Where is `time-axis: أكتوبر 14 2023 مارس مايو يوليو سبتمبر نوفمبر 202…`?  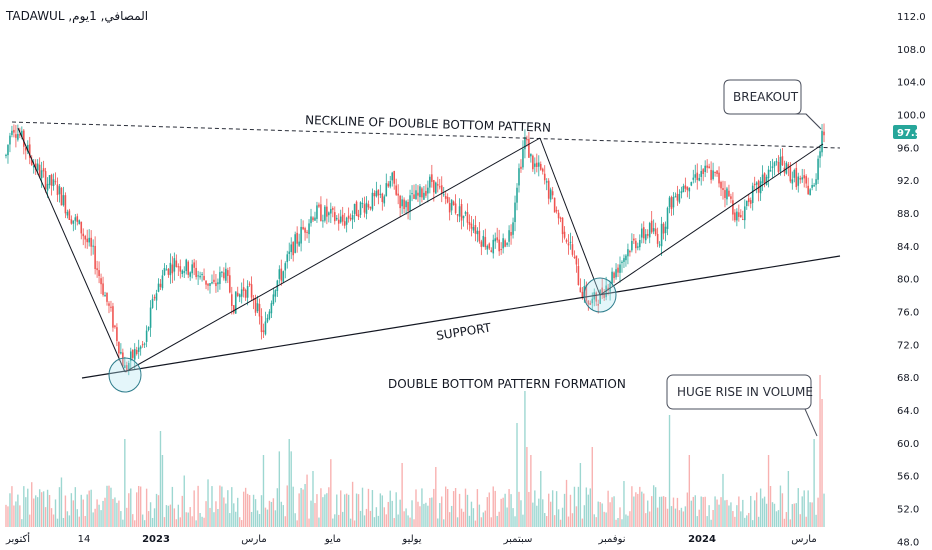
time-axis: أكتوبر 14 2023 مارس مايو يوليو سبتمبر نوفمبر 202… is located at coordinates (411, 538).